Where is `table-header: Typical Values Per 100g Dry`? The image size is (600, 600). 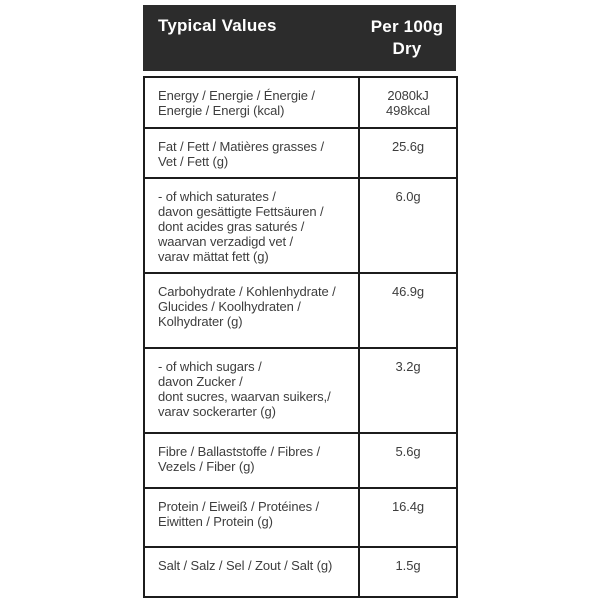
table-header: Typical Values Per 100g Dry is located at coordinates (299, 38).